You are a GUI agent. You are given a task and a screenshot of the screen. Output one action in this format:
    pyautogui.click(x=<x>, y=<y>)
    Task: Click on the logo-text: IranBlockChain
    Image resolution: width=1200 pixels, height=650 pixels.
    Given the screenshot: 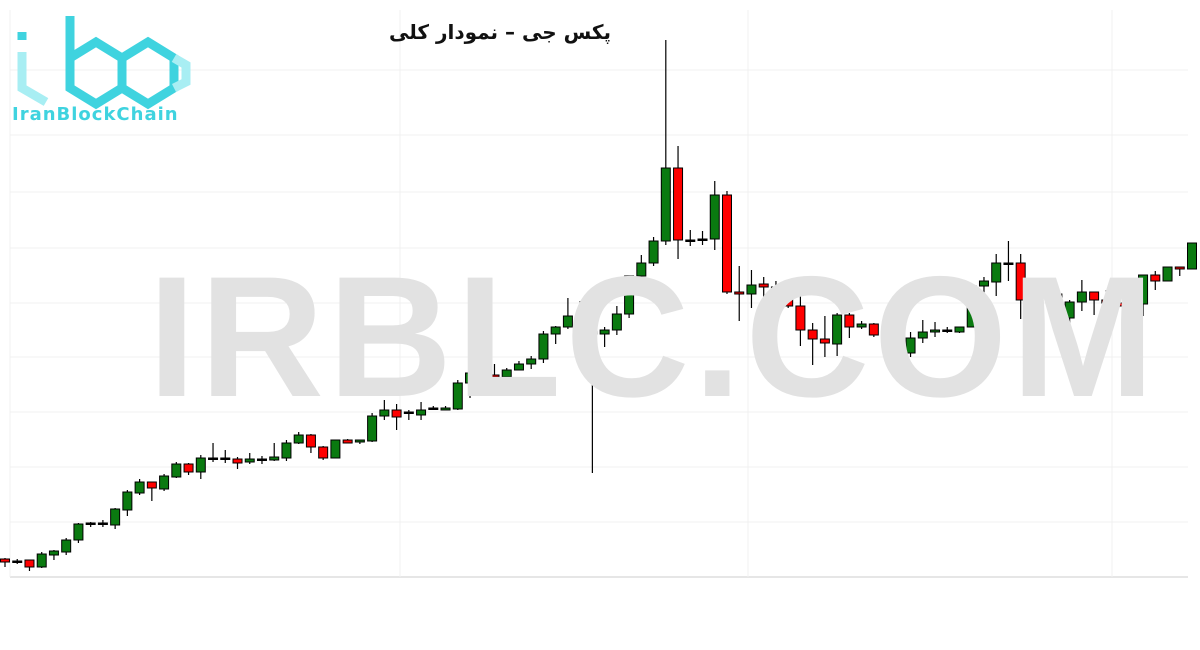 What is the action you would take?
    pyautogui.click(x=95, y=114)
    